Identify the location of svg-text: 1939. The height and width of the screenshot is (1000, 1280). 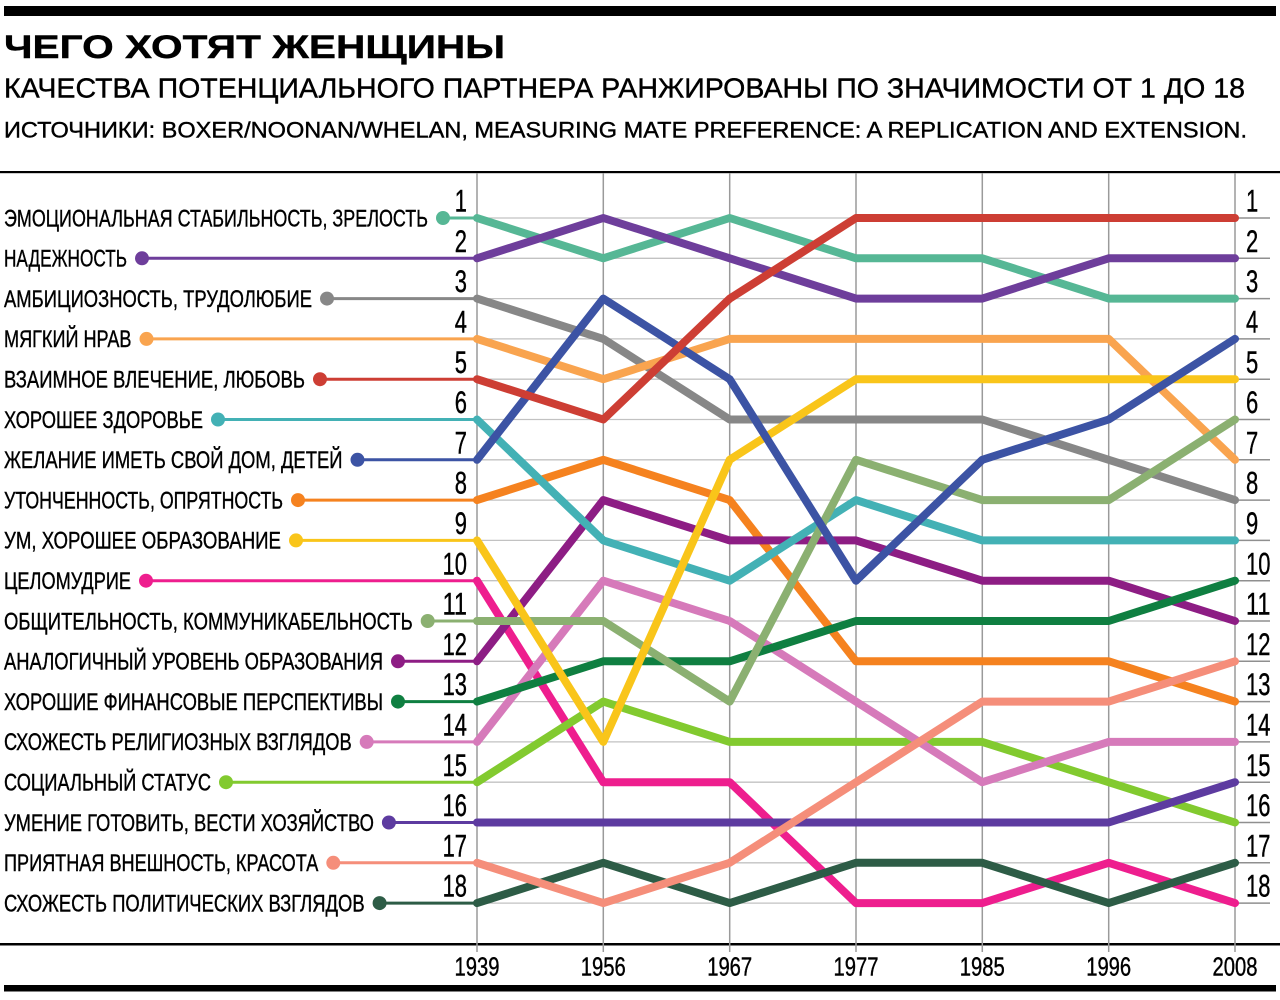
(477, 968).